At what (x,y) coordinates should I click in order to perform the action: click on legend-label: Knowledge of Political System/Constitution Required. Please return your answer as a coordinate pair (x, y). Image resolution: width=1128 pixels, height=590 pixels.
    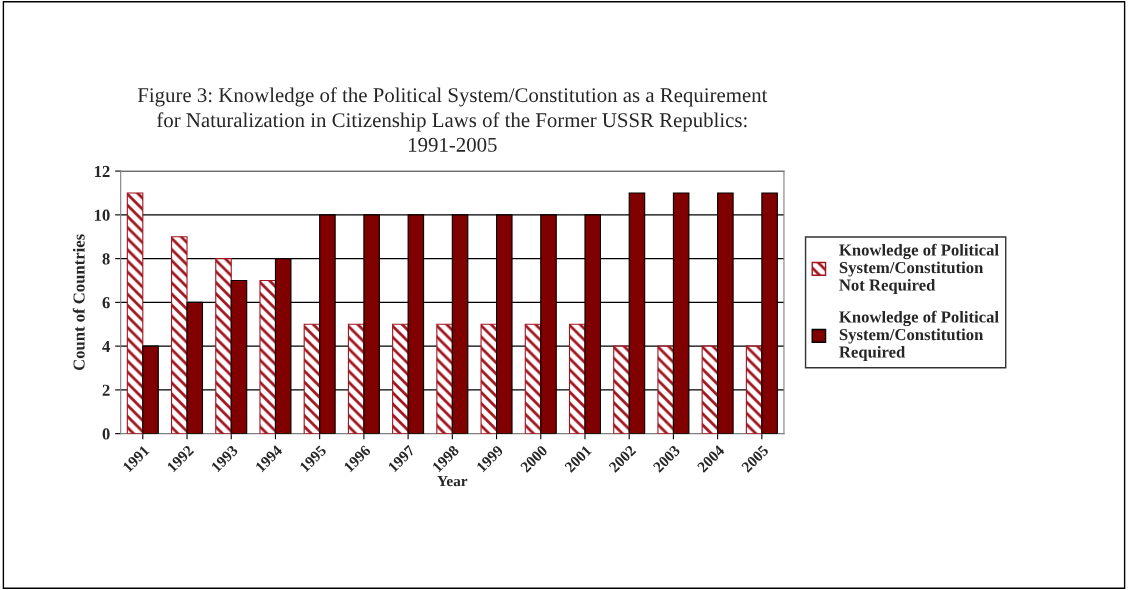
    Looking at the image, I should click on (919, 336).